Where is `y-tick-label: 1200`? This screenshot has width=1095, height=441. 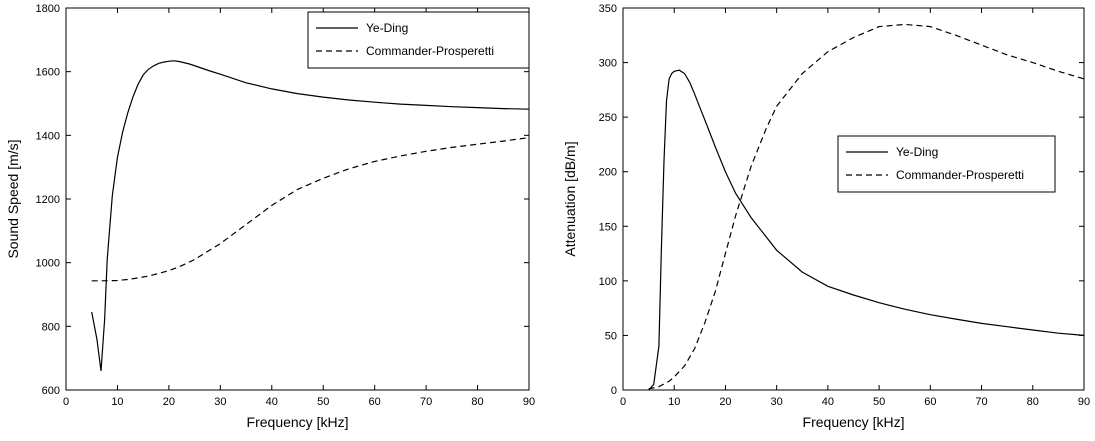
y-tick-label: 1200 is located at coordinates (48, 200).